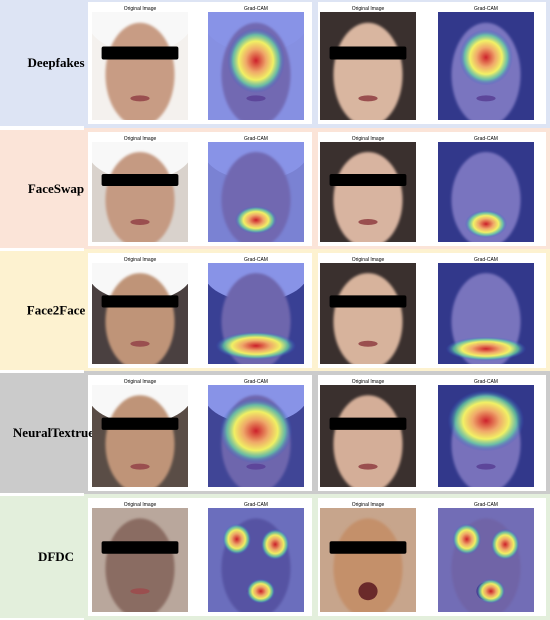 This screenshot has height=620, width=550. I want to click on row-label: FaceSwap, so click(56, 188).